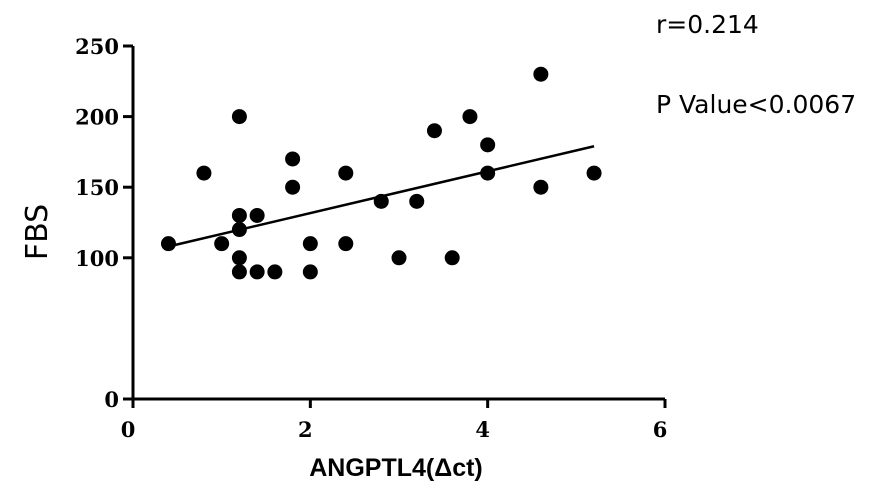  What do you see at coordinates (128, 429) in the screenshot?
I see `x-tick-label: 0` at bounding box center [128, 429].